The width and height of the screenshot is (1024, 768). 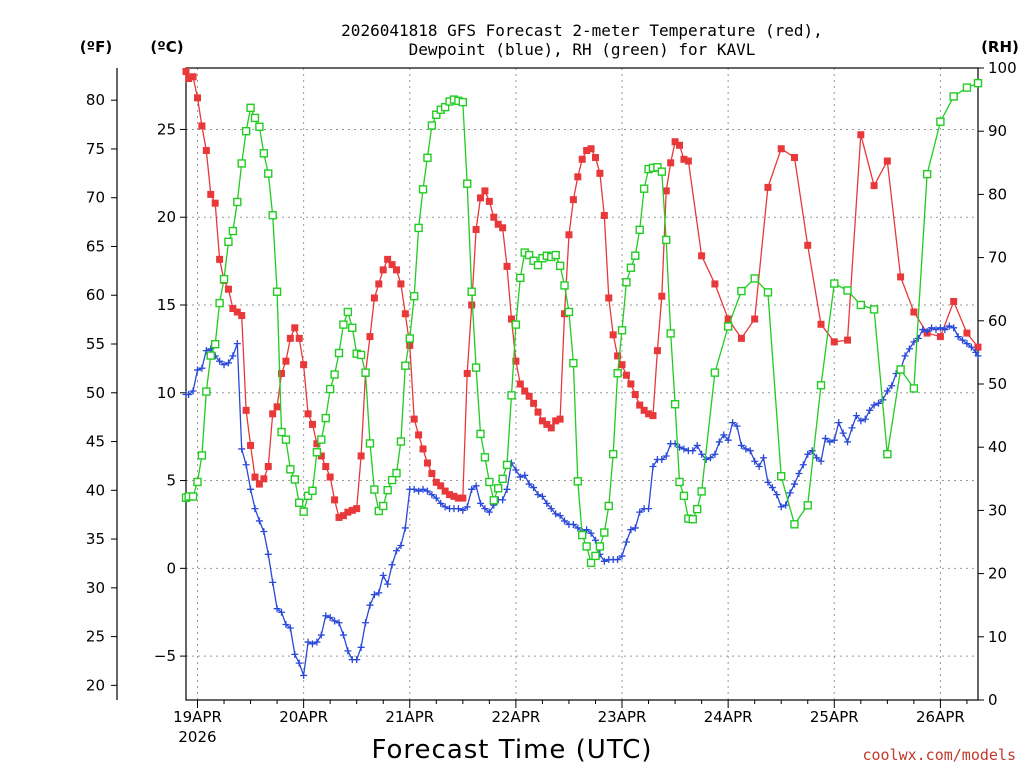 What do you see at coordinates (171, 481) in the screenshot?
I see `celsius-tick-label: 5` at bounding box center [171, 481].